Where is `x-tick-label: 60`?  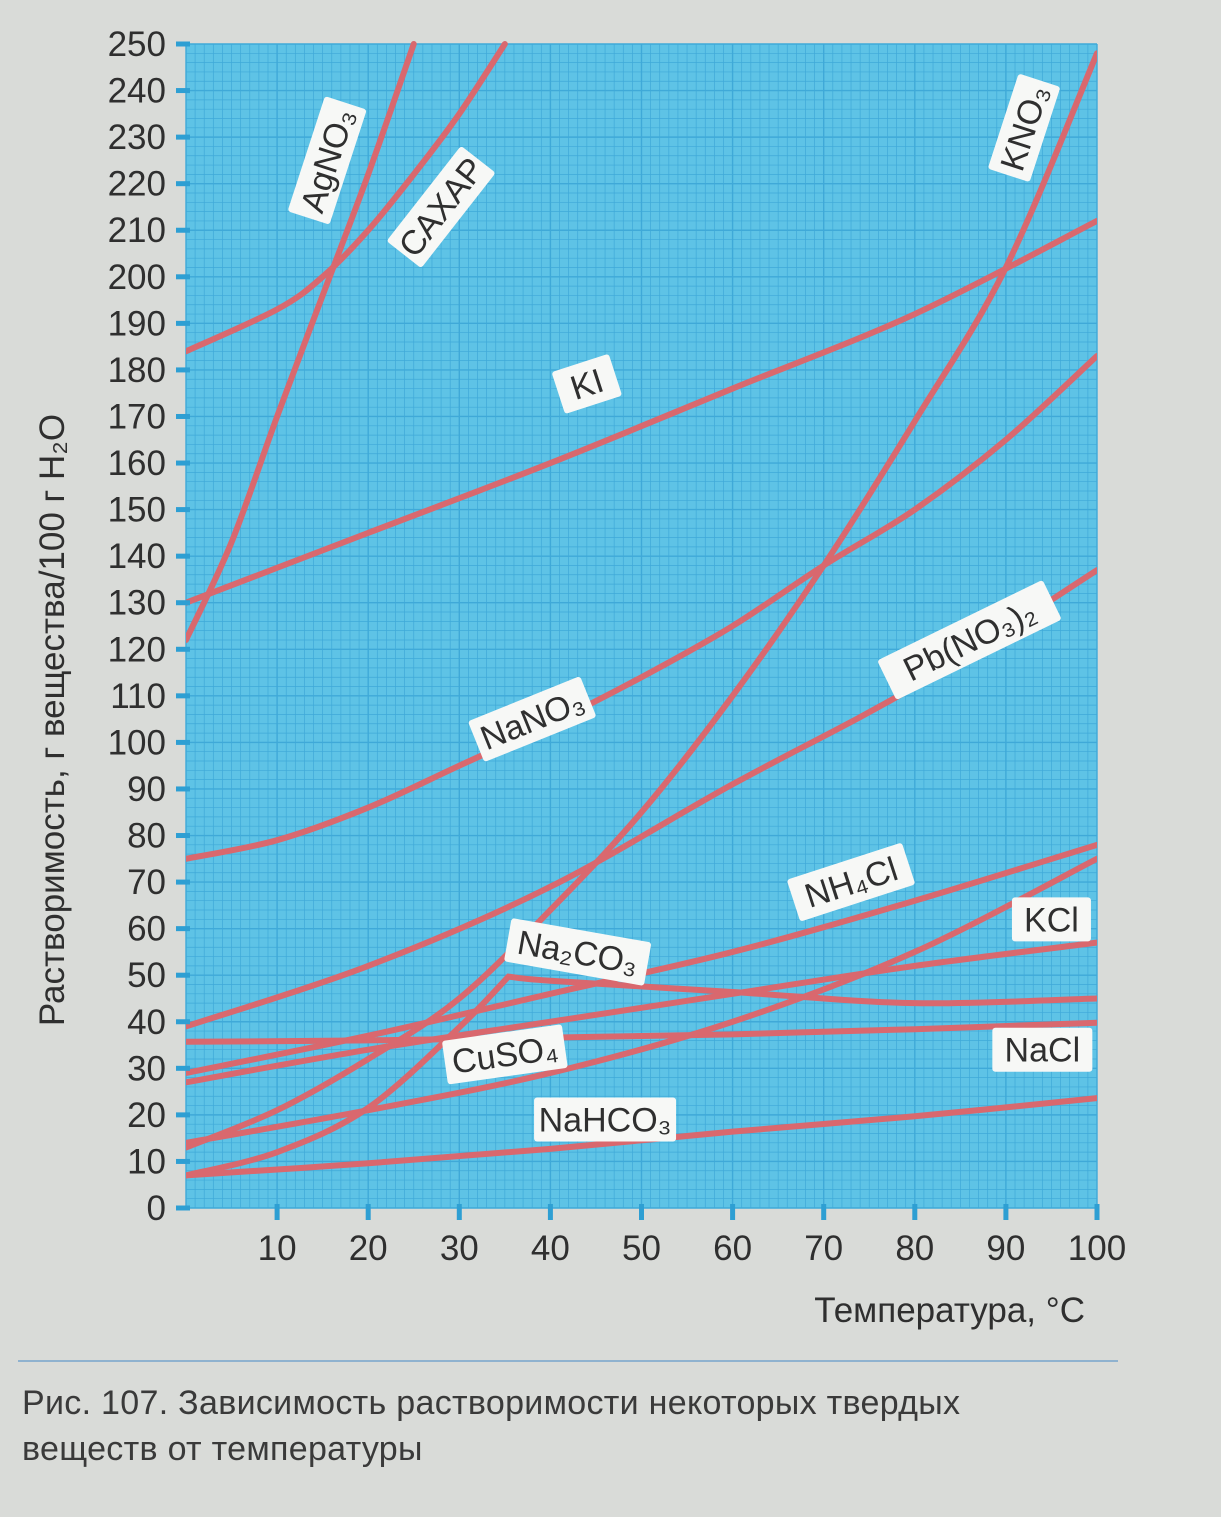
x-tick-label: 60 is located at coordinates (732, 1248).